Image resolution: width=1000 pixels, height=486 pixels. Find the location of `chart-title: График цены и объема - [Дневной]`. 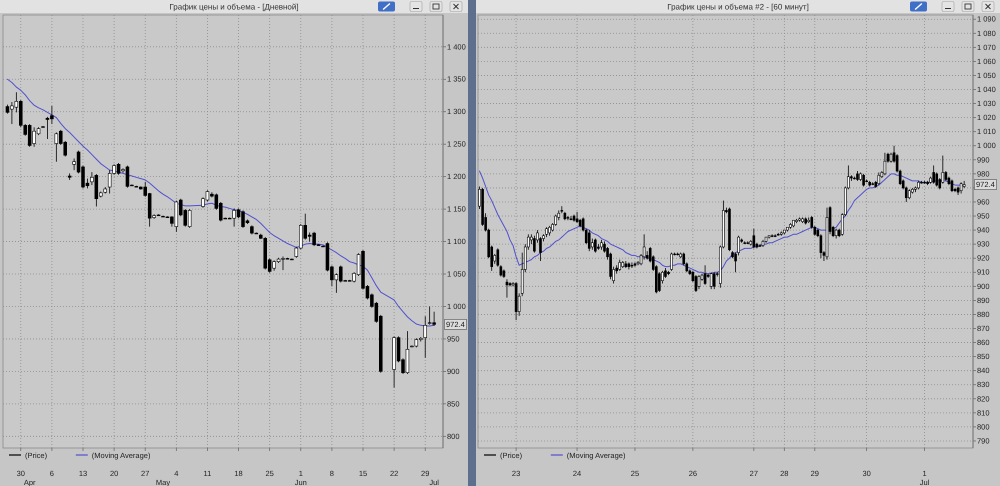

chart-title: График цены и объема - [Дневной] is located at coordinates (234, 7).